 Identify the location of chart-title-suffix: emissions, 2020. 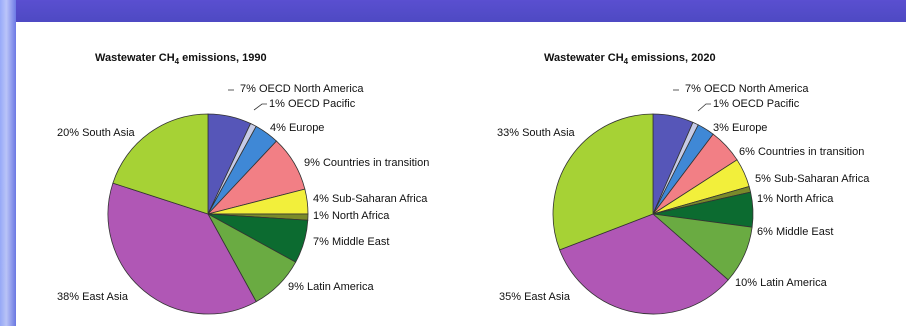
(671, 58).